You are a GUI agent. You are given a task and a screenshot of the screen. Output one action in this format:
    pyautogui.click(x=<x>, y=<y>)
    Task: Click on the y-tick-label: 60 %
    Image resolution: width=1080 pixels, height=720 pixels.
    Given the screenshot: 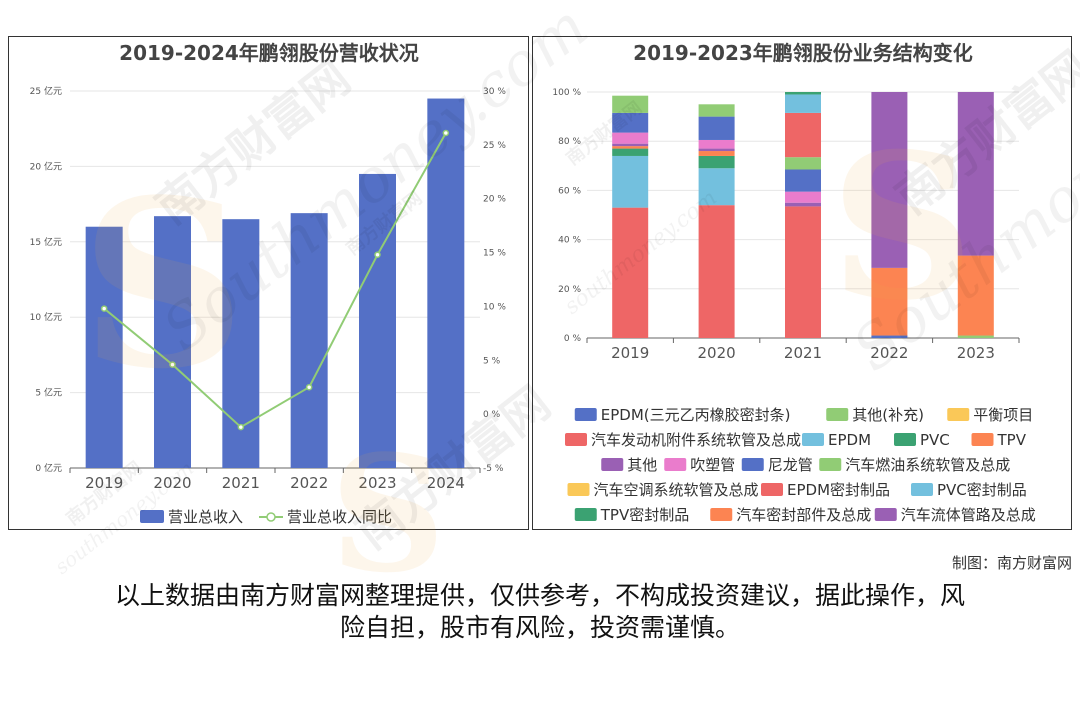 What is the action you would take?
    pyautogui.click(x=569, y=191)
    